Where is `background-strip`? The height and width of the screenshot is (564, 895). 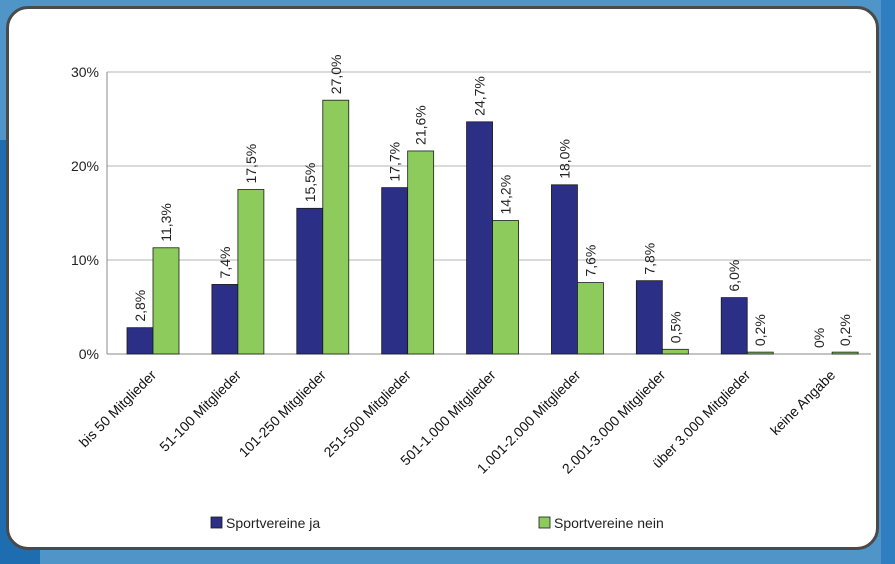 background-strip is located at coordinates (888, 282).